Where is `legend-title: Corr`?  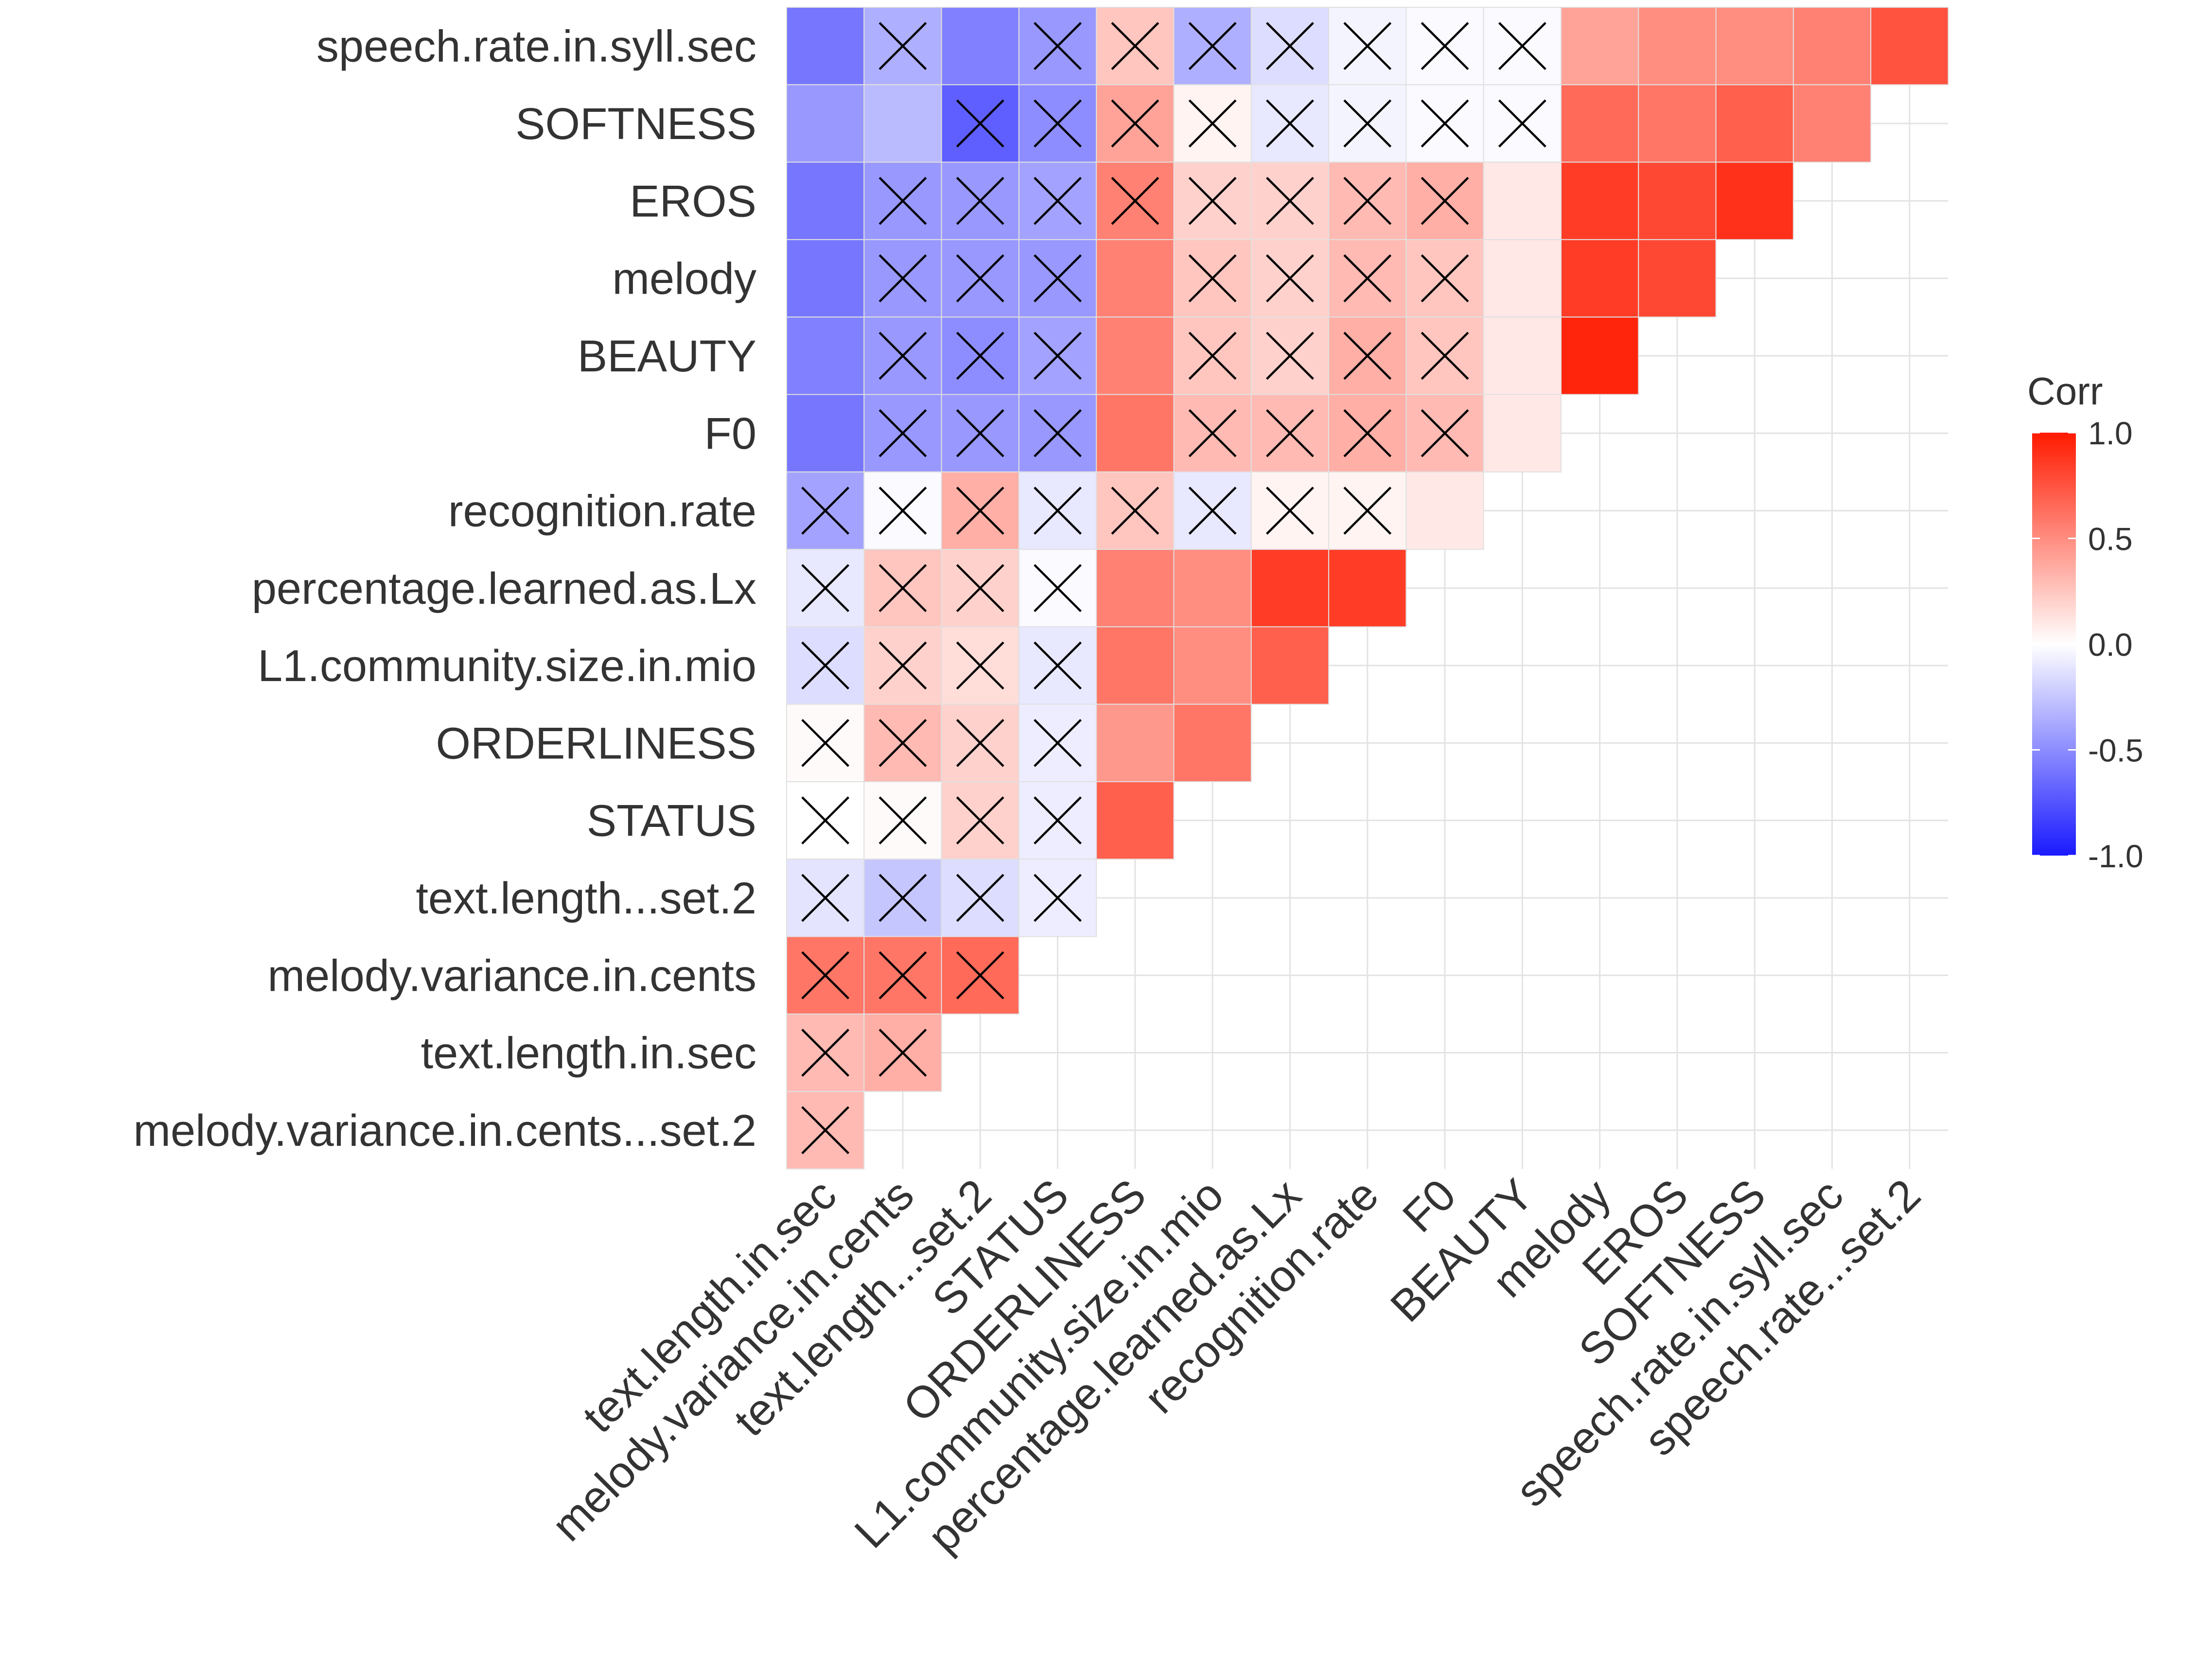 legend-title: Corr is located at coordinates (2065, 391).